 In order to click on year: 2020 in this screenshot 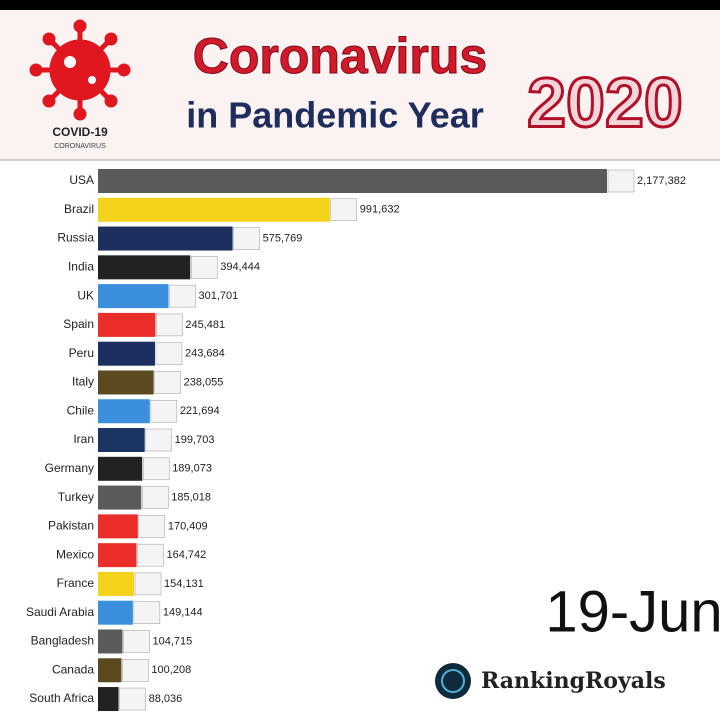, I will do `click(605, 102)`.